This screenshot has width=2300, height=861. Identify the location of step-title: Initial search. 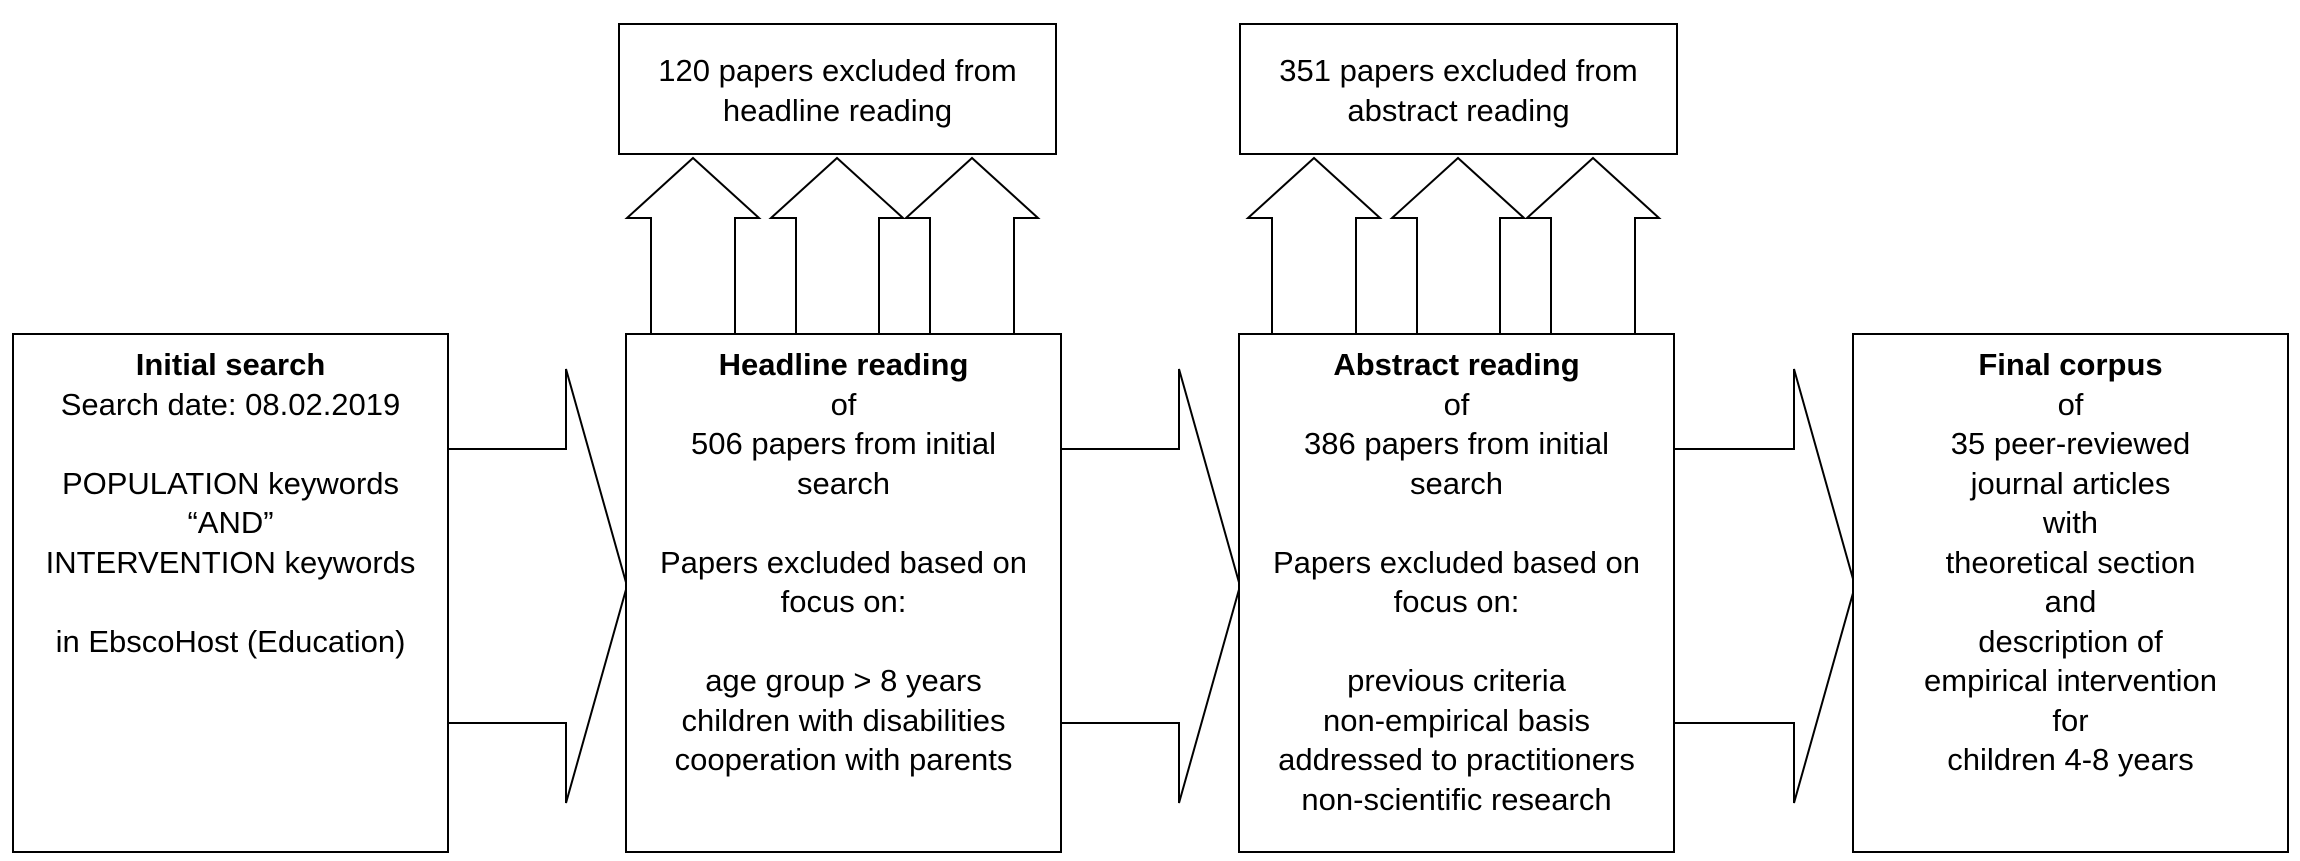
(230, 364).